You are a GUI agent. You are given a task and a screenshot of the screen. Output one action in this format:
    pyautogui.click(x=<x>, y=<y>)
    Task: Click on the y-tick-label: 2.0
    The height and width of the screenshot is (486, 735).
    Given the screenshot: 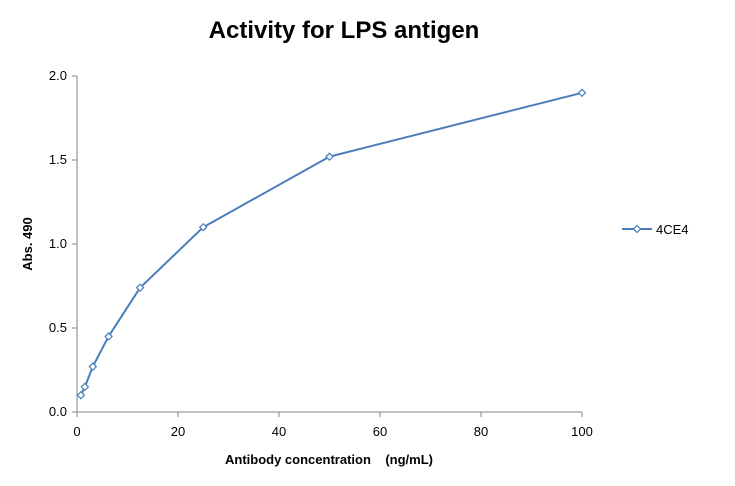 What is the action you would take?
    pyautogui.click(x=58, y=75)
    